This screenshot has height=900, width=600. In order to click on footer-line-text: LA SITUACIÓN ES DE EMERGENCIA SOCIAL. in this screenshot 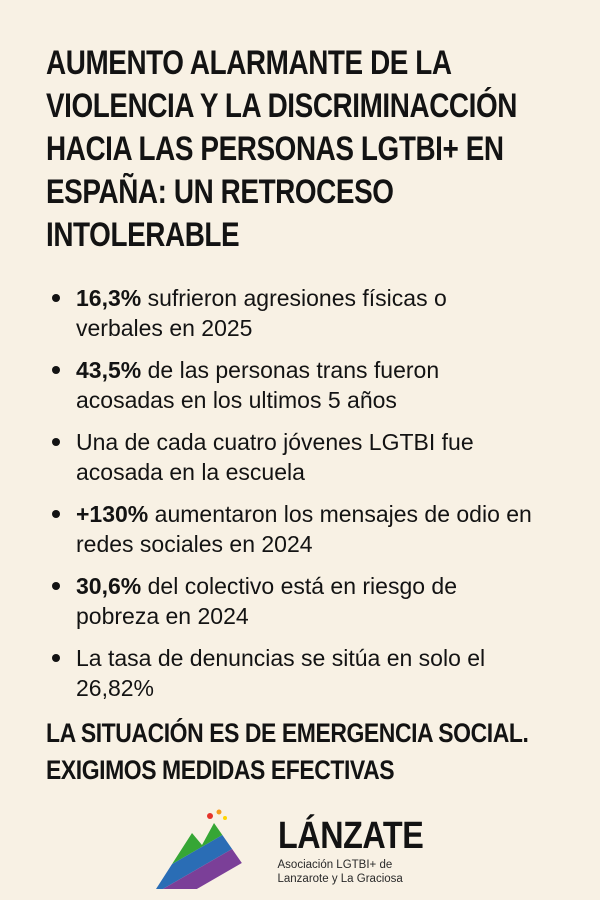, I will do `click(287, 733)`.